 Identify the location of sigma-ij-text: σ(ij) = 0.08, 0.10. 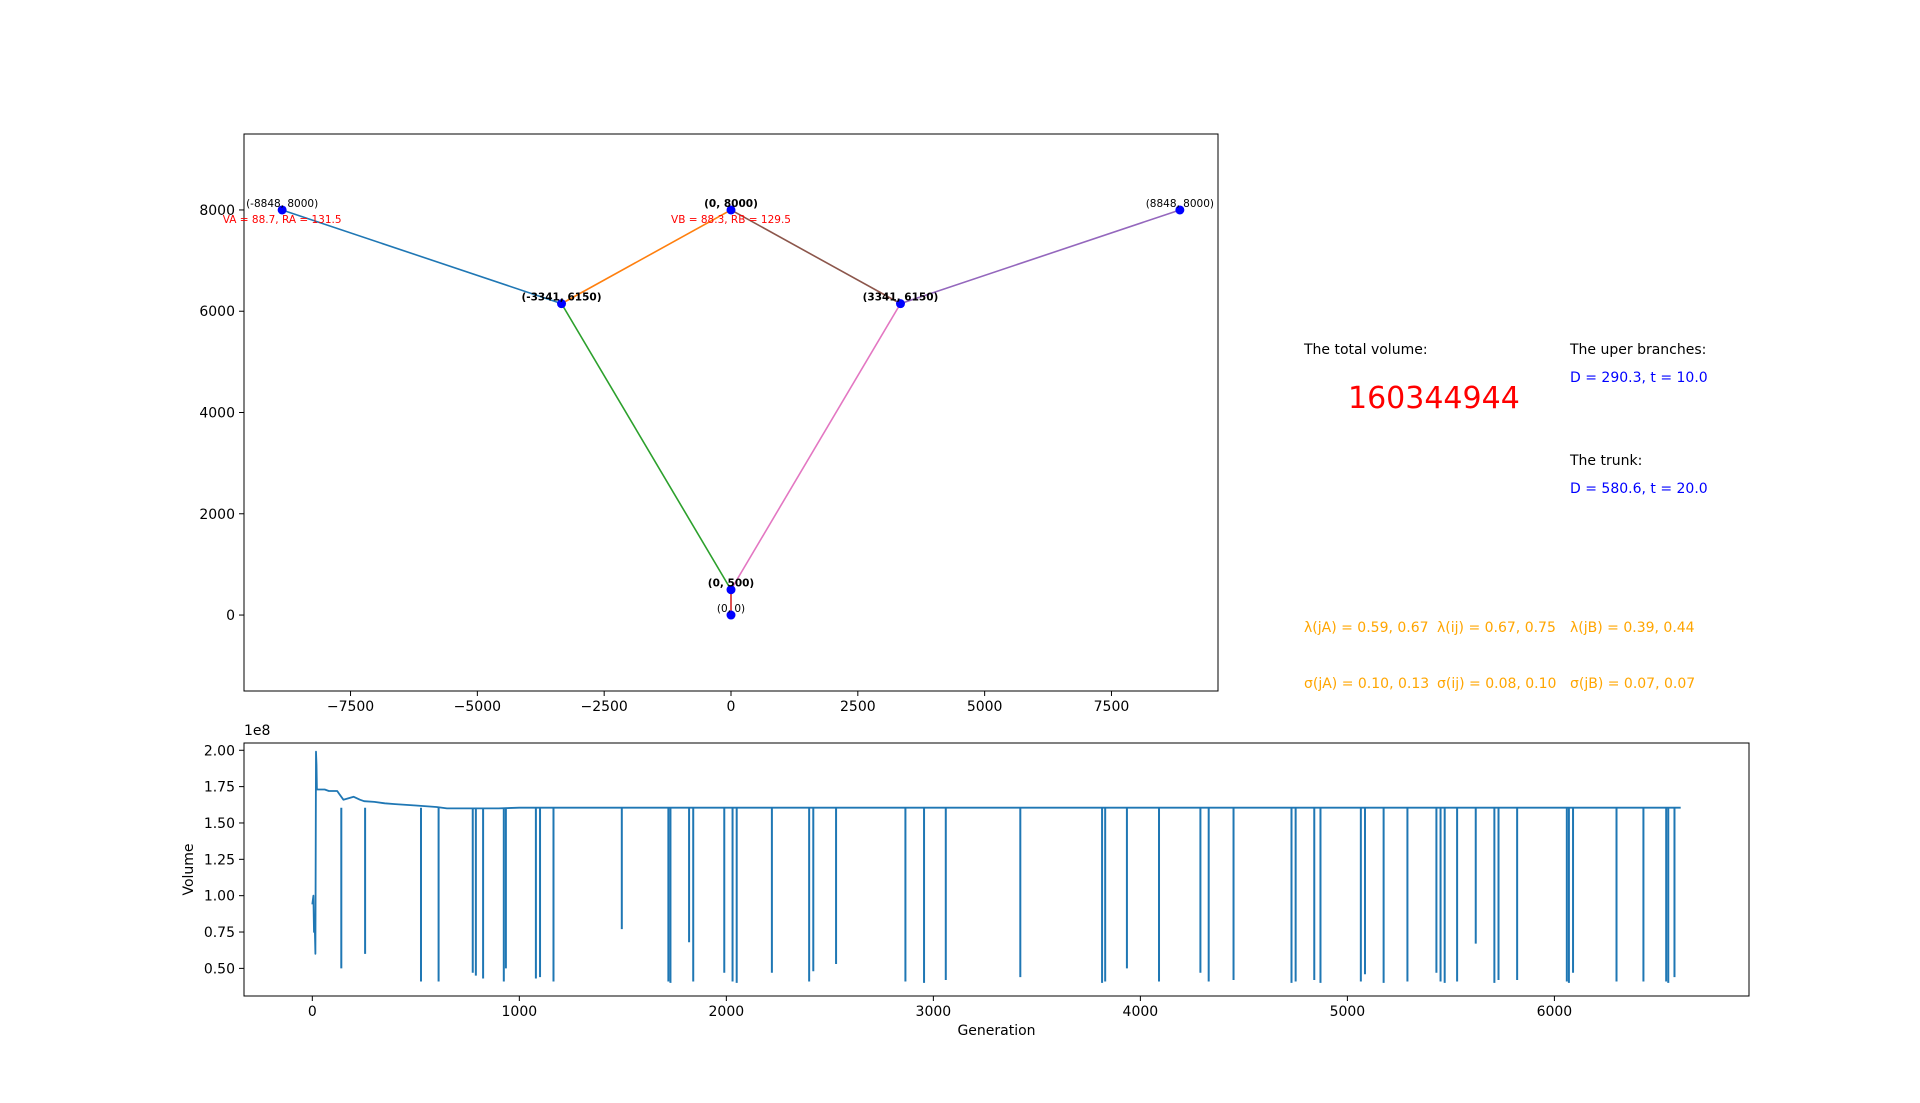
(1497, 684).